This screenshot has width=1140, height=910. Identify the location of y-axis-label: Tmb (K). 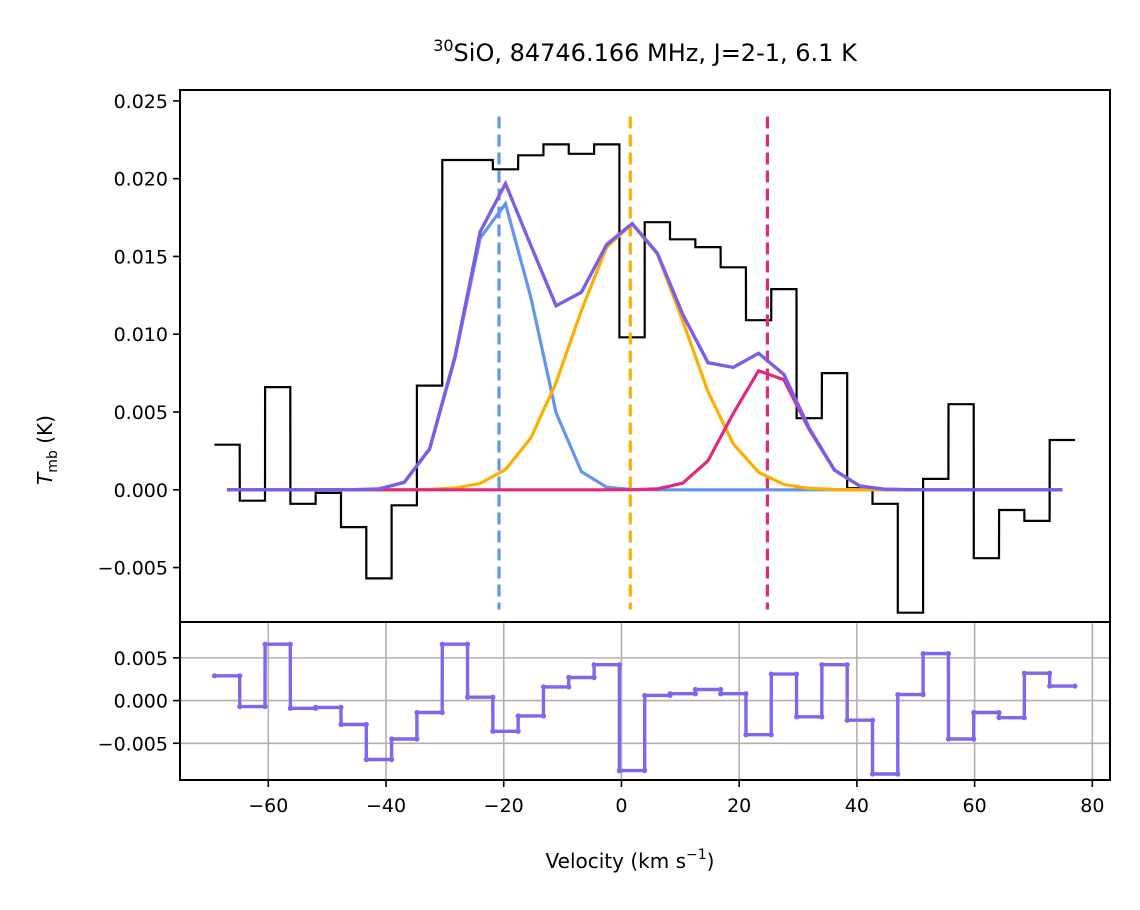
(47, 450).